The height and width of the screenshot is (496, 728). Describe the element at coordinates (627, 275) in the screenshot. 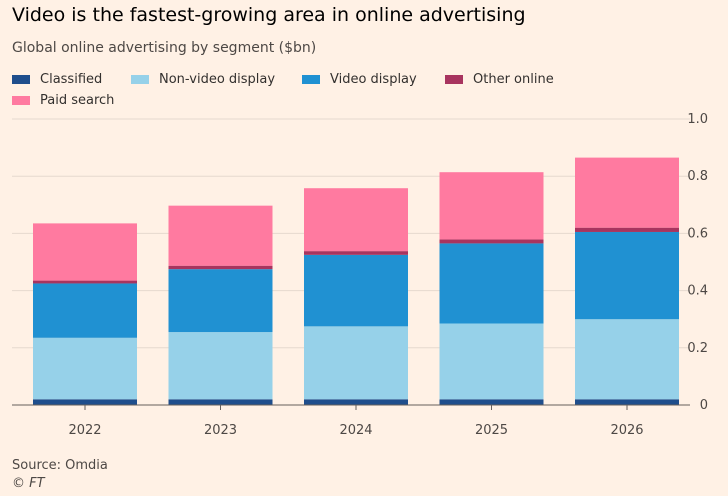

I see `bar-video-display-2026` at that location.